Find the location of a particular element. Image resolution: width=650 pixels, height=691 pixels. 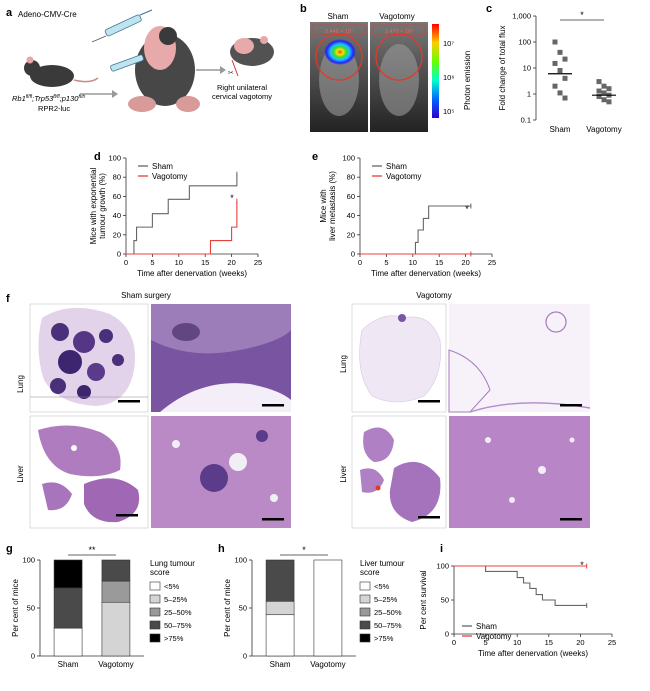

sham-surgery-title: Sham surgery is located at coordinates (146, 295).